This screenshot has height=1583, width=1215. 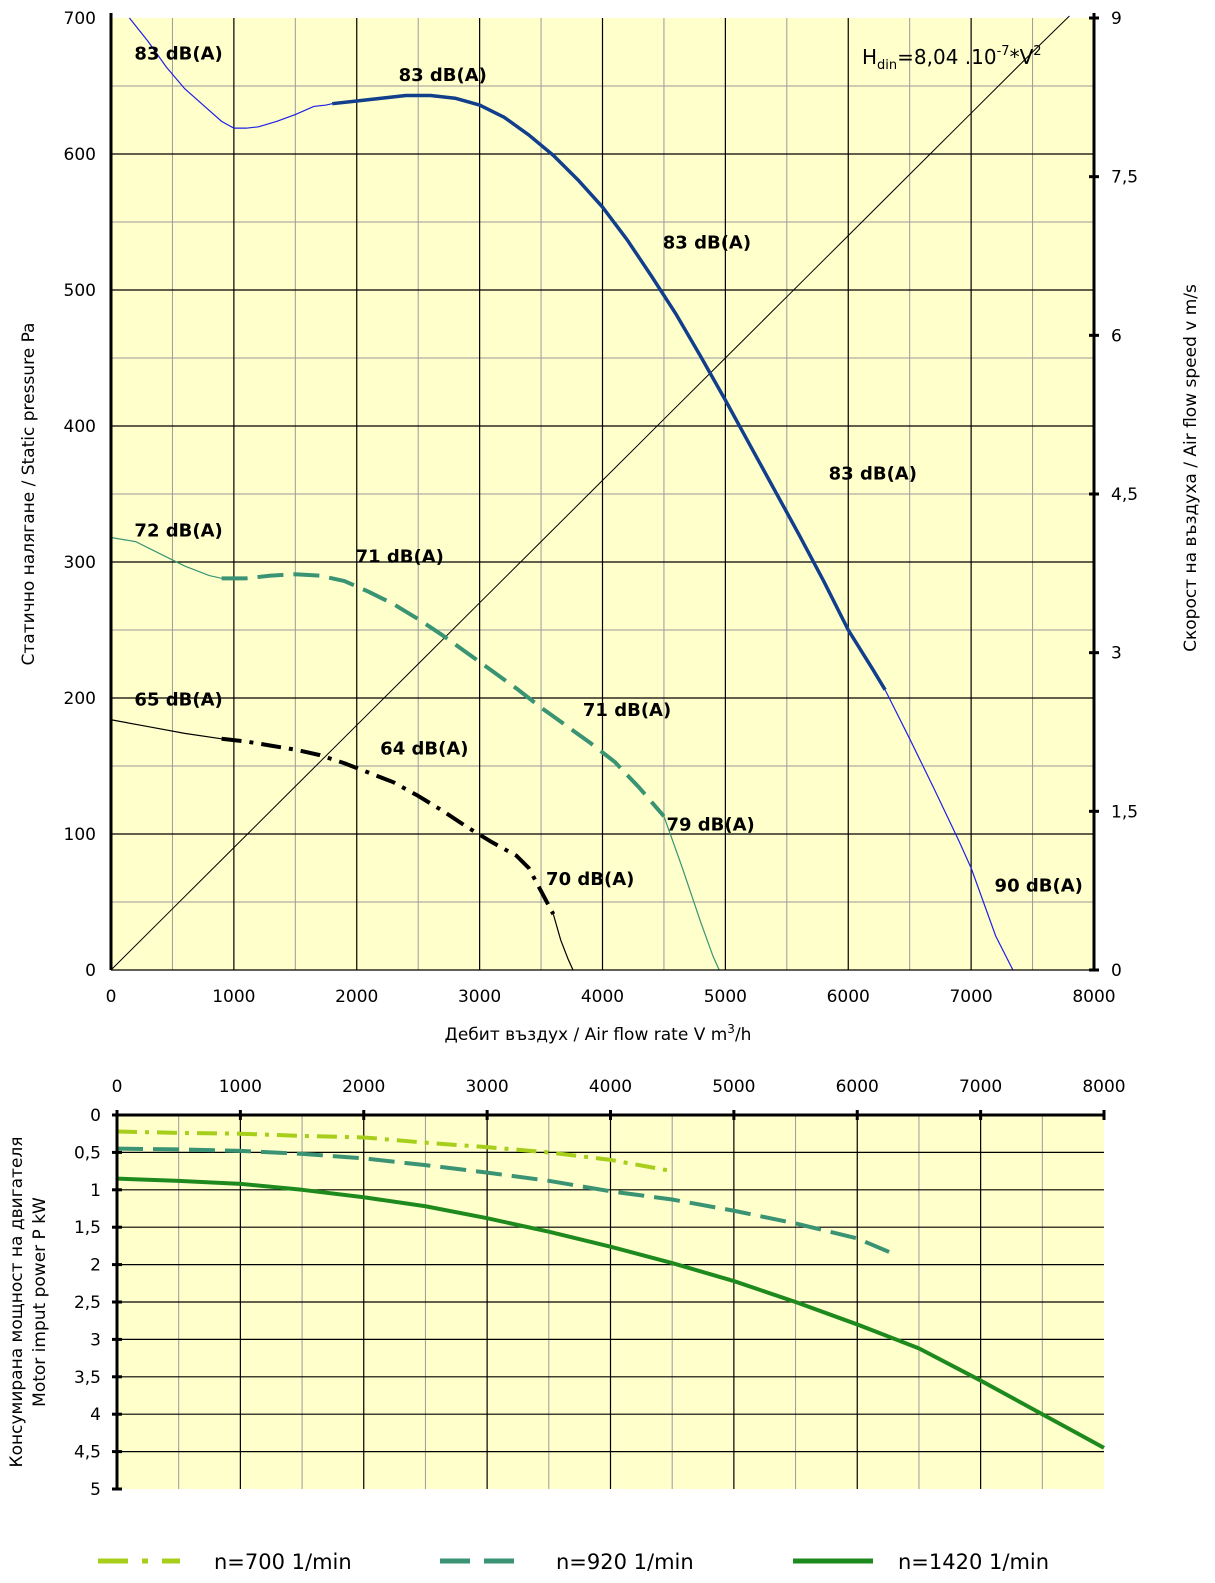 What do you see at coordinates (1124, 812) in the screenshot?
I see `y2-tick-label: 1,5` at bounding box center [1124, 812].